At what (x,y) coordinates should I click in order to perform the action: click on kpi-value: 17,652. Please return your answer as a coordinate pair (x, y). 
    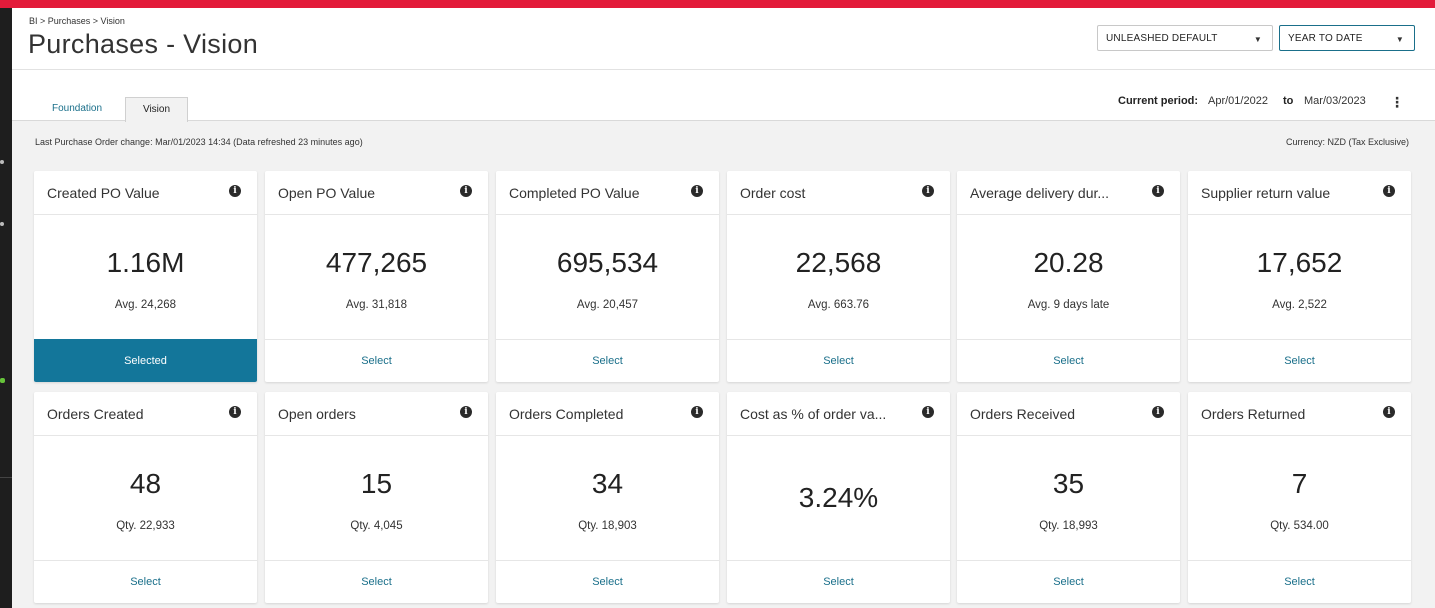
    Looking at the image, I should click on (1299, 262).